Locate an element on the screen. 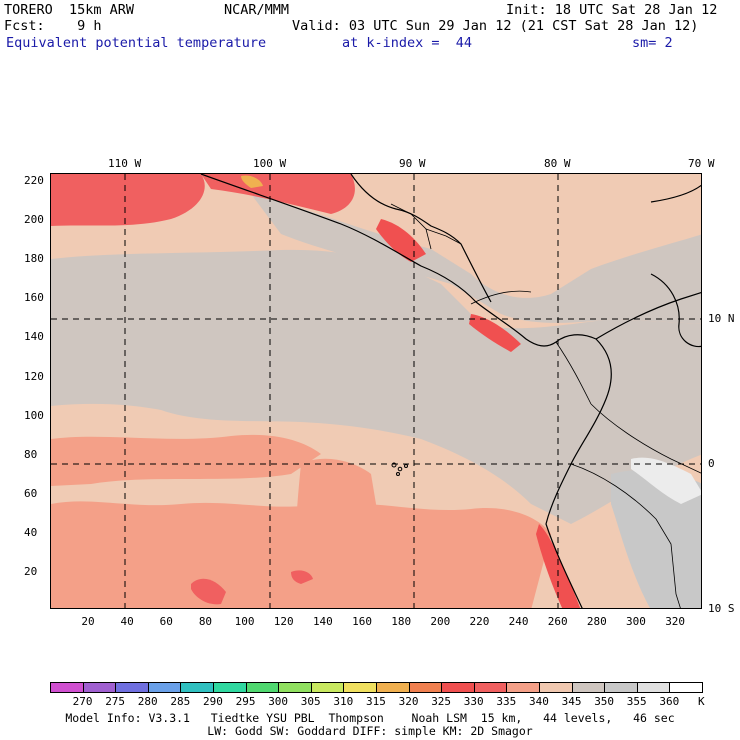 The image size is (740, 740). field-red-peru is located at coordinates (558, 566).